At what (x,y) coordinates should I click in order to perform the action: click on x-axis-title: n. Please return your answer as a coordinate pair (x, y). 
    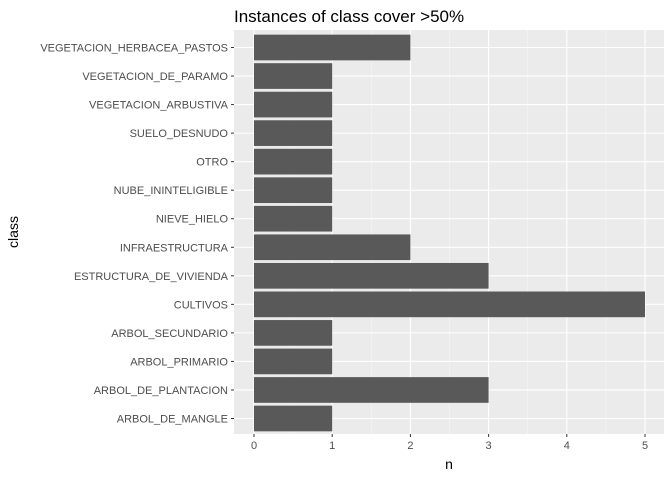
    Looking at the image, I should click on (449, 464).